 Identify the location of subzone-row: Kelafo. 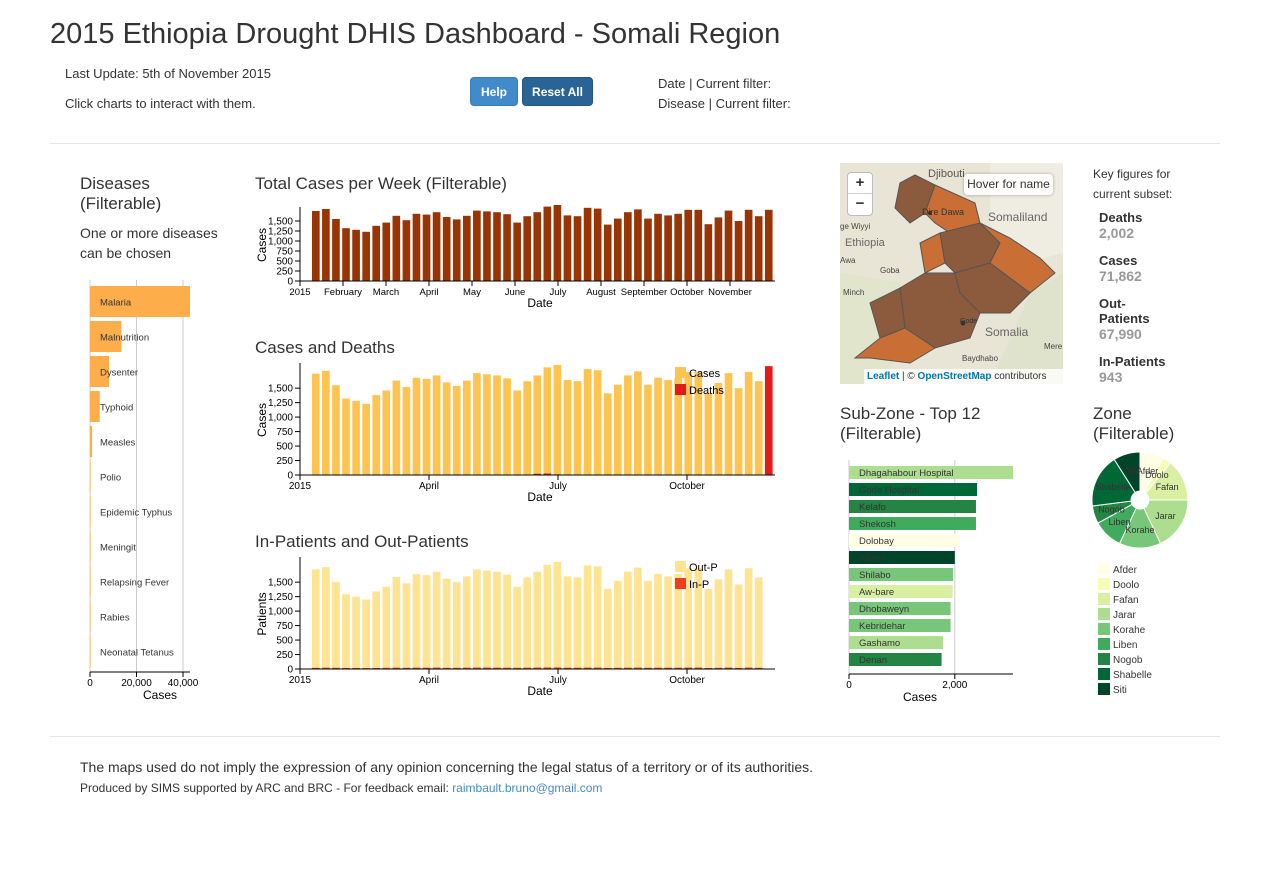
(912, 506).